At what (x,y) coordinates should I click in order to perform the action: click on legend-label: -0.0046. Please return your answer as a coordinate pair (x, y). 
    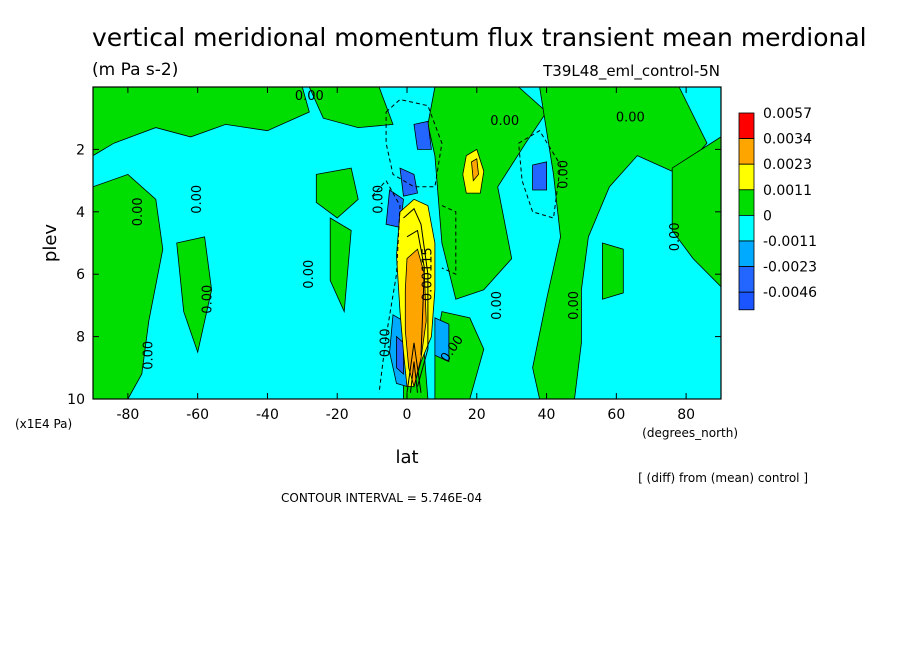
    Looking at the image, I should click on (790, 293).